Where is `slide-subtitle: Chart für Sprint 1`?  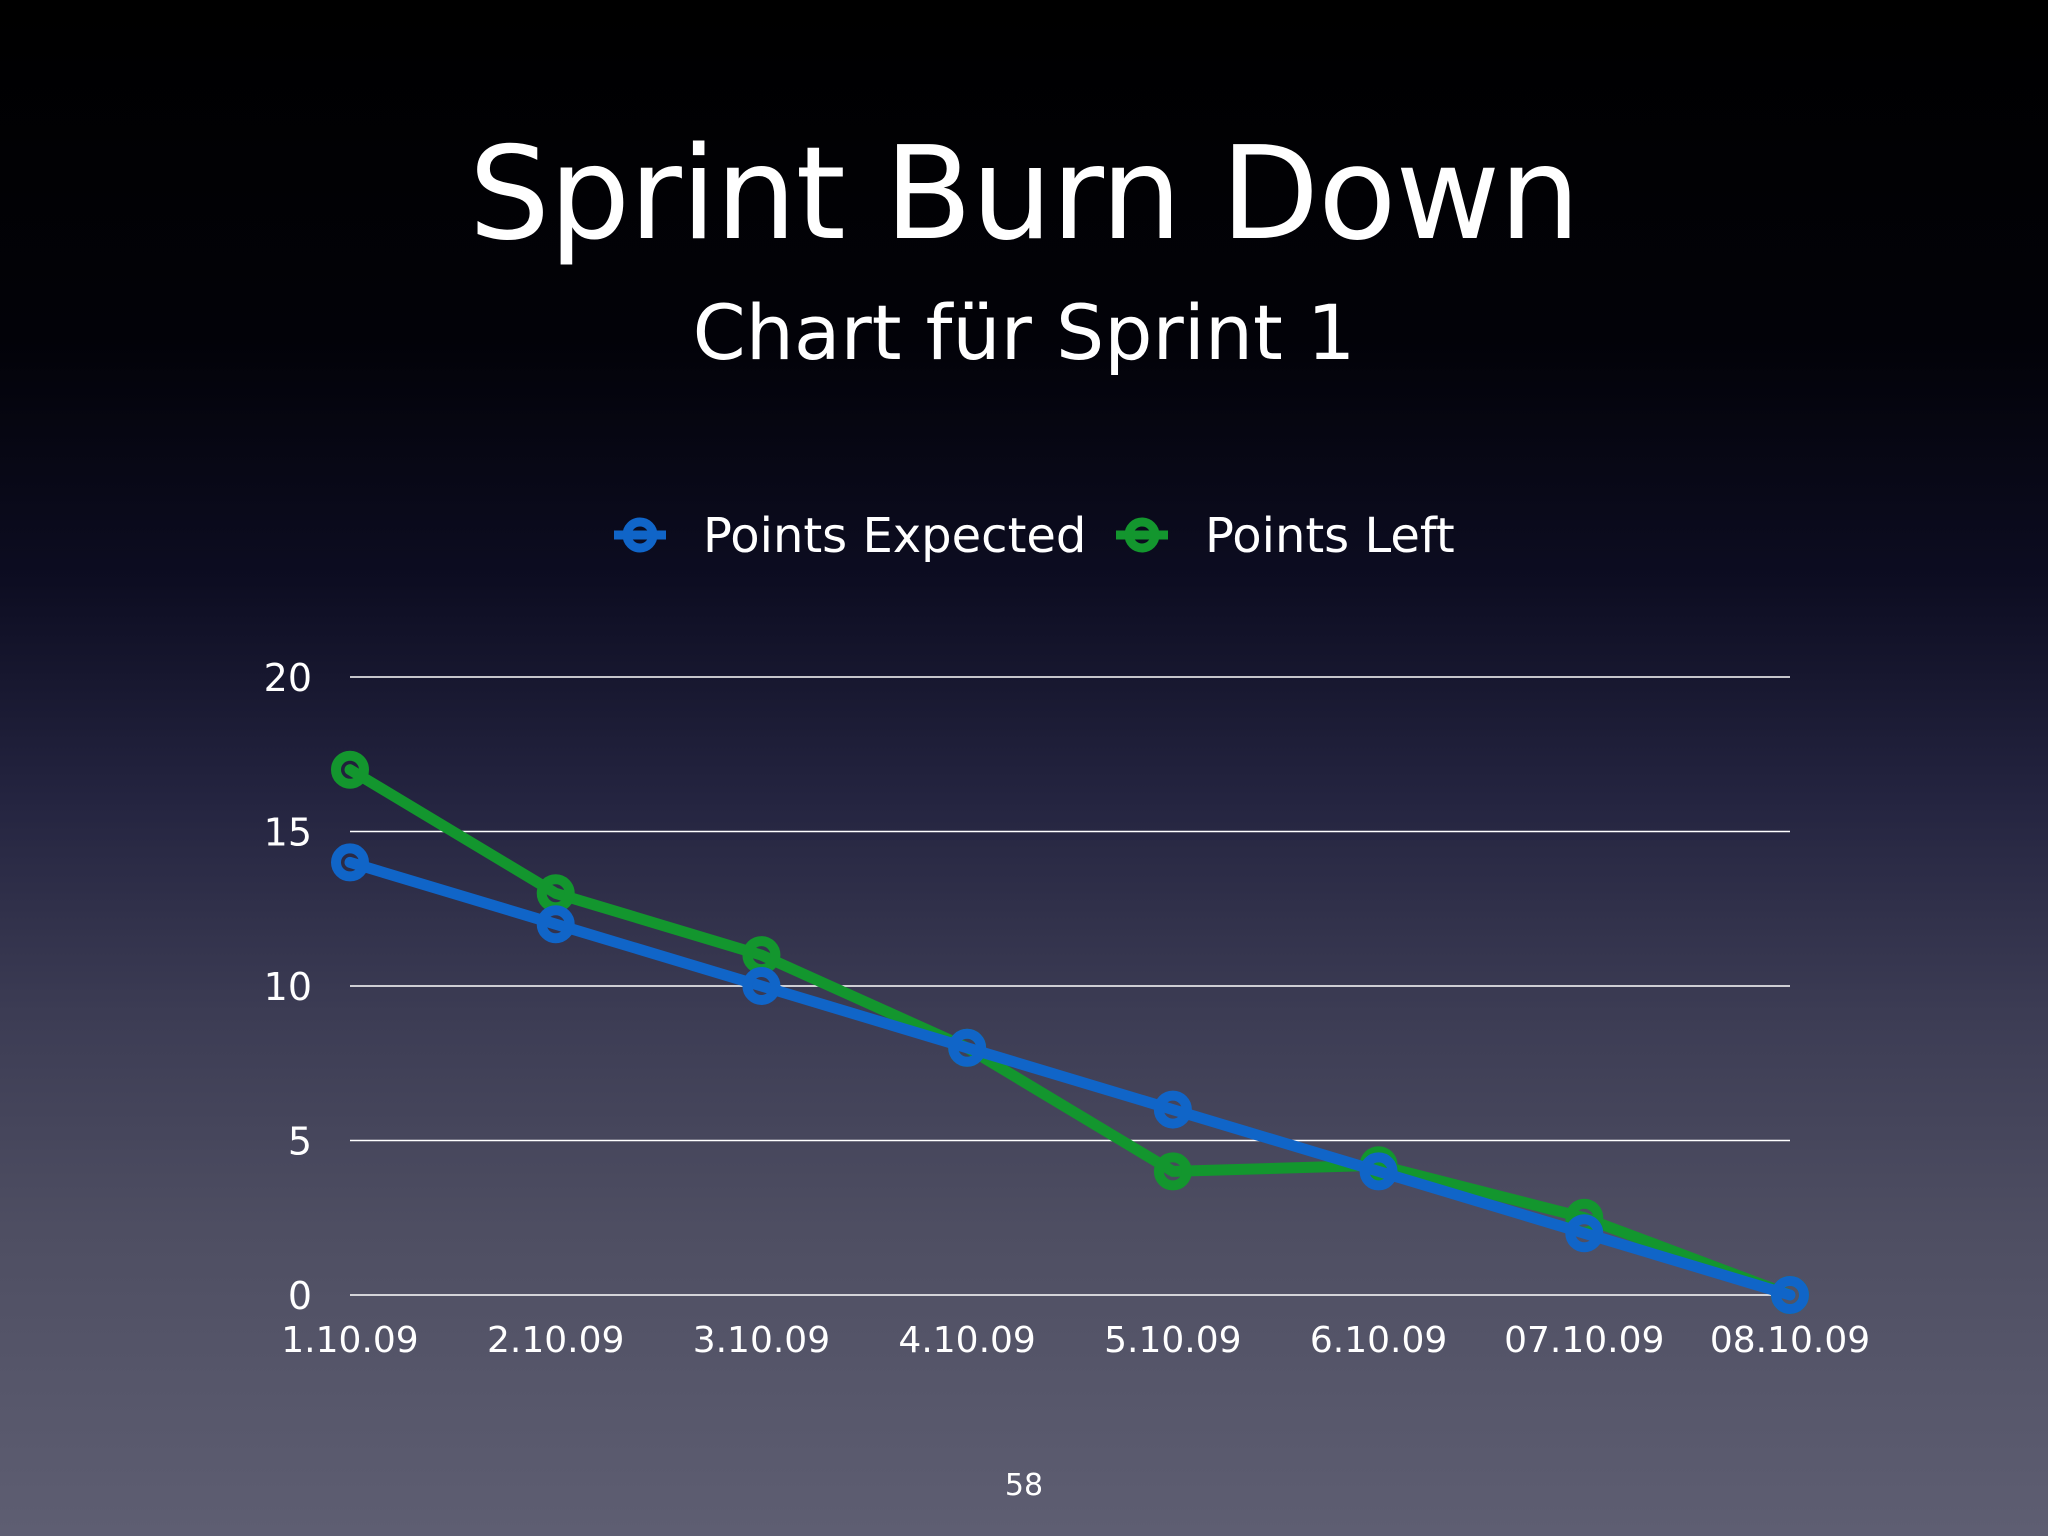 slide-subtitle: Chart für Sprint 1 is located at coordinates (1024, 332).